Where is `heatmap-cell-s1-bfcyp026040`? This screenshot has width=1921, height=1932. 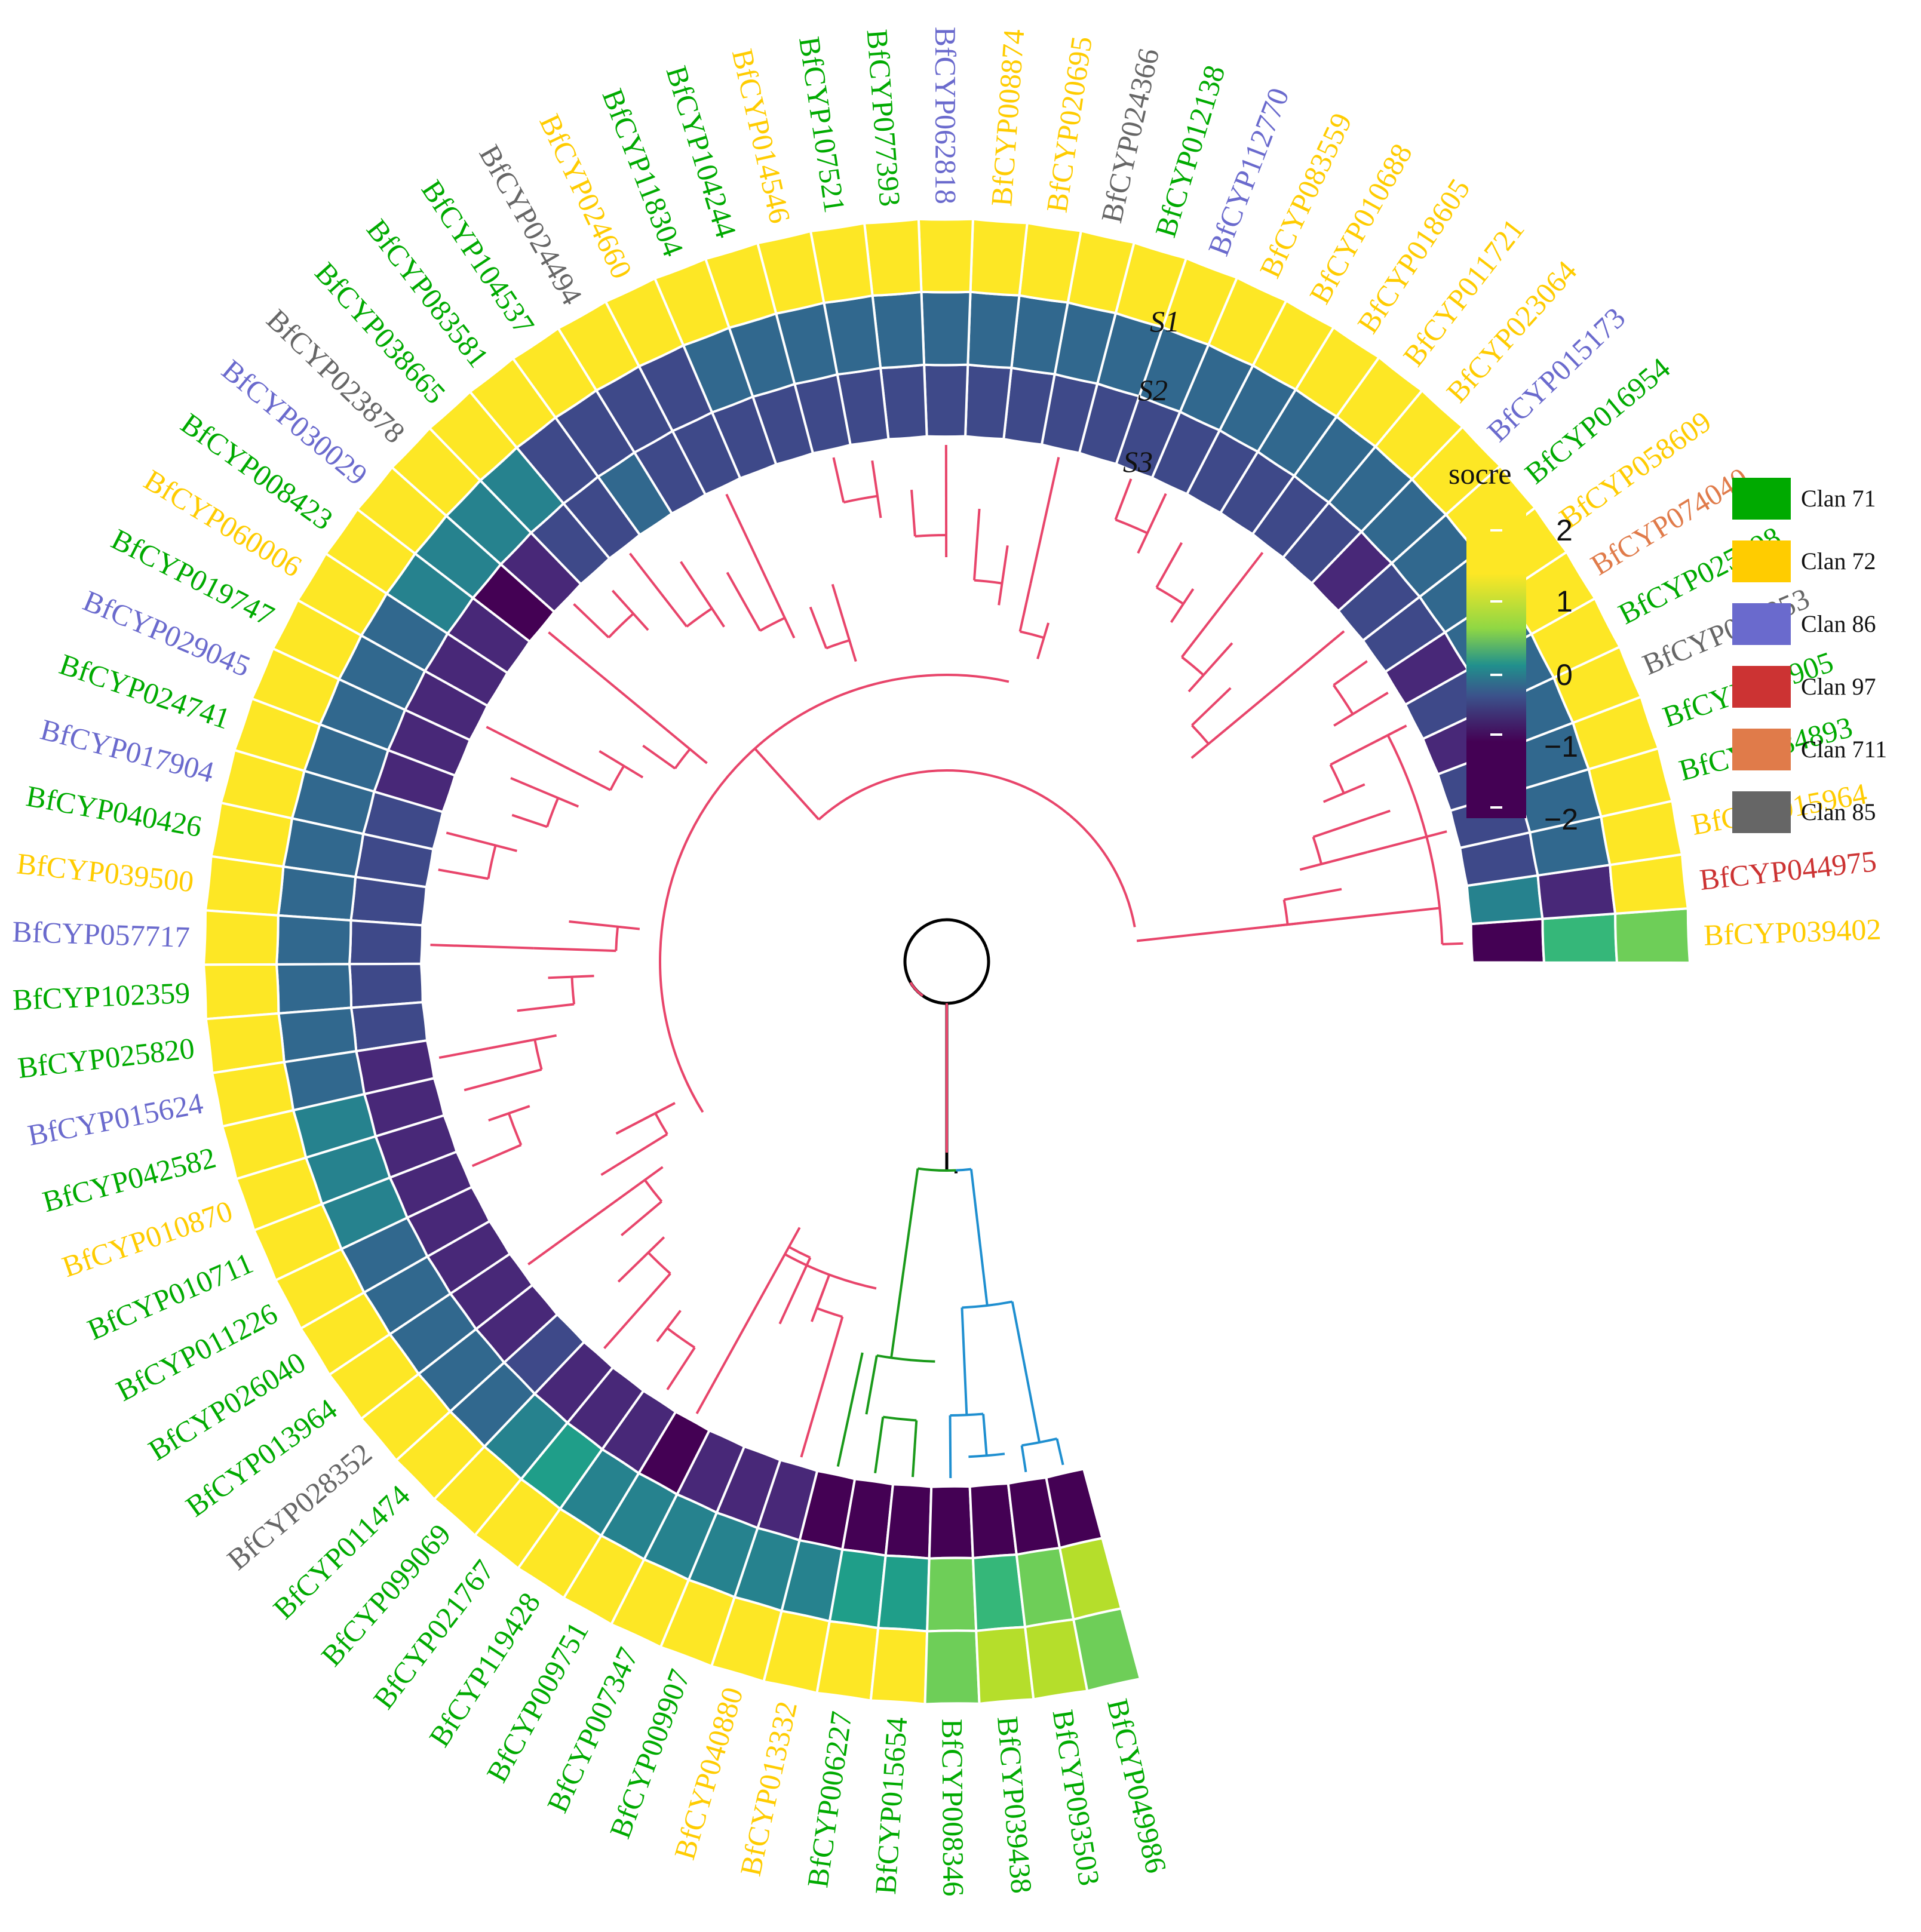 heatmap-cell-s1-bfcyp026040 is located at coordinates (345, 1334).